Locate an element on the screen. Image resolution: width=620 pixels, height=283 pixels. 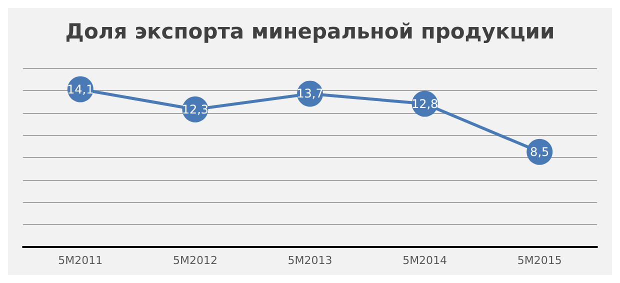
x-tick-label: 5M2013 is located at coordinates (310, 260).